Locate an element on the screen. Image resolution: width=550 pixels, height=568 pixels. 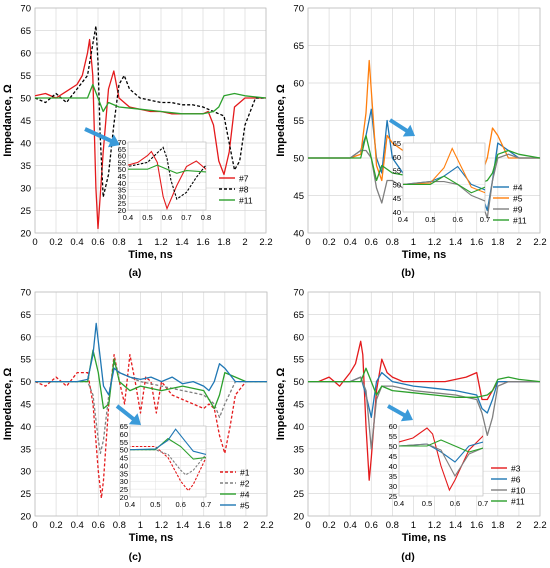
y-tick-label: 20 is located at coordinates (25, 234).